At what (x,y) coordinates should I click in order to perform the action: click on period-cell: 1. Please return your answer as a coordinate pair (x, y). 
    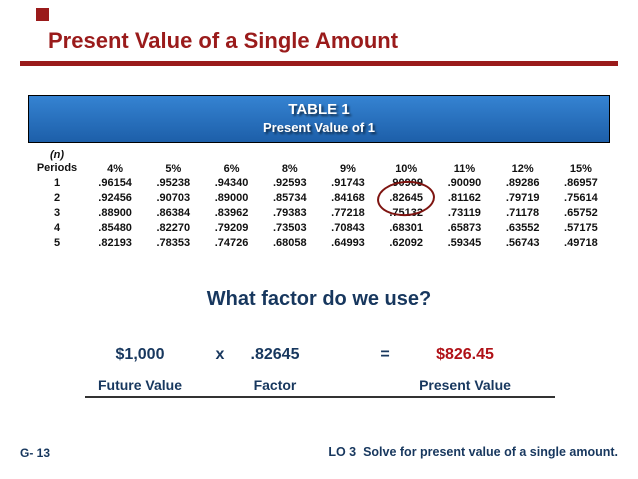
    Looking at the image, I should click on (57, 183).